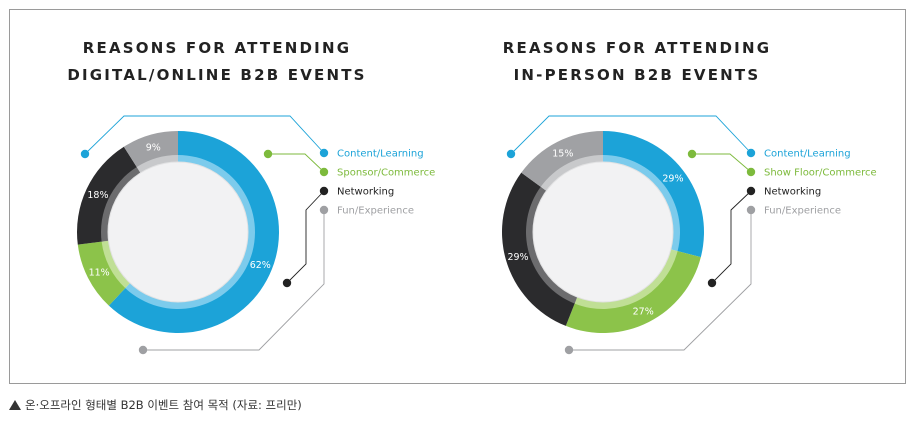 Image resolution: width=914 pixels, height=424 pixels. I want to click on triangle-icon, so click(15, 405).